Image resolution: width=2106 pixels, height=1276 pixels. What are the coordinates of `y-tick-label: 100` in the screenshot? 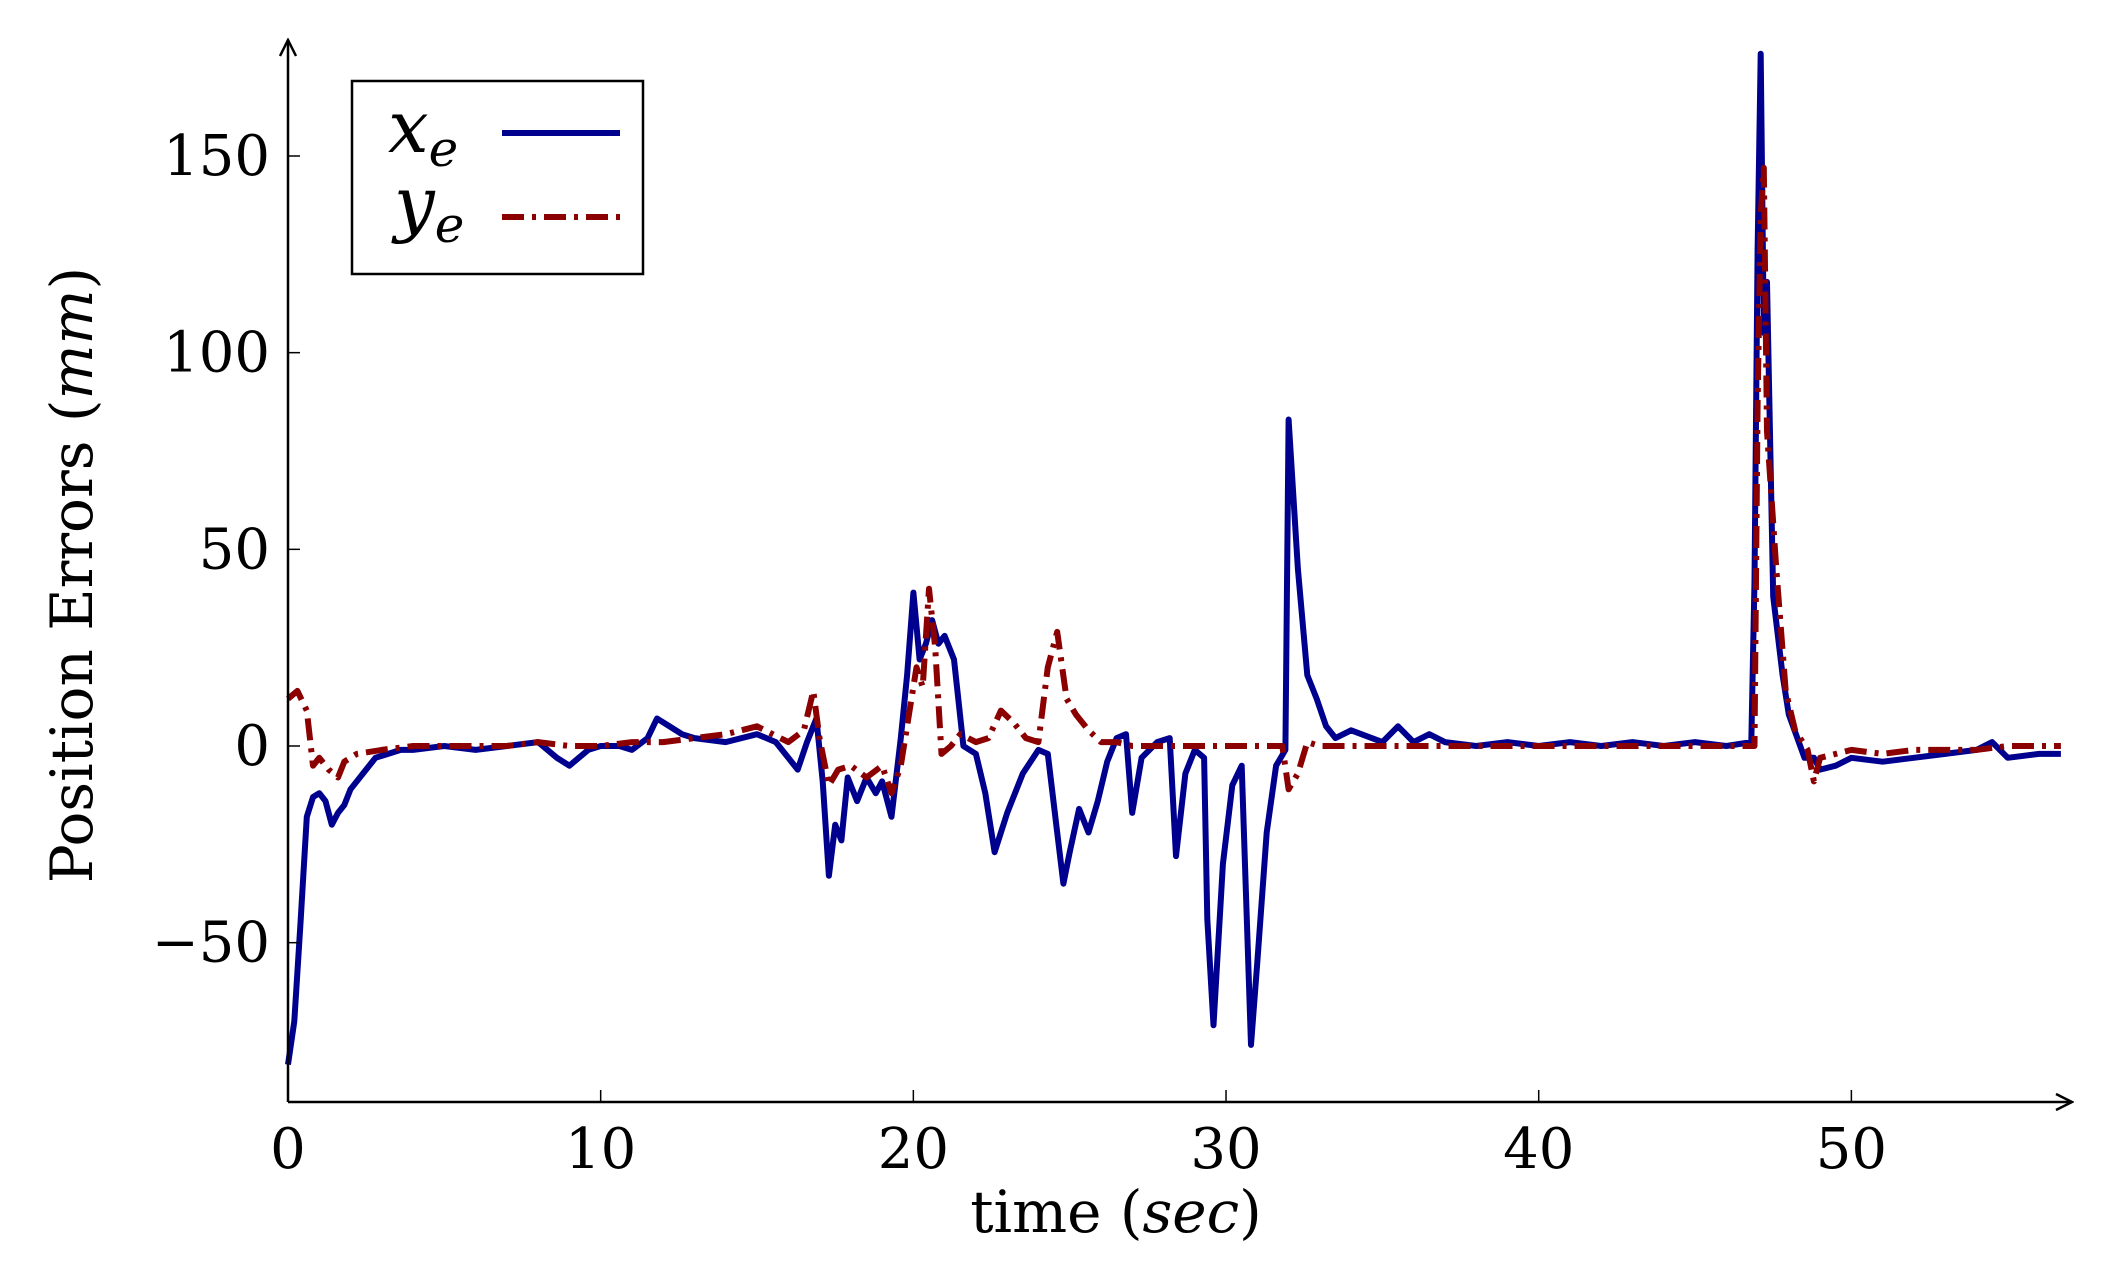 It's located at (216, 353).